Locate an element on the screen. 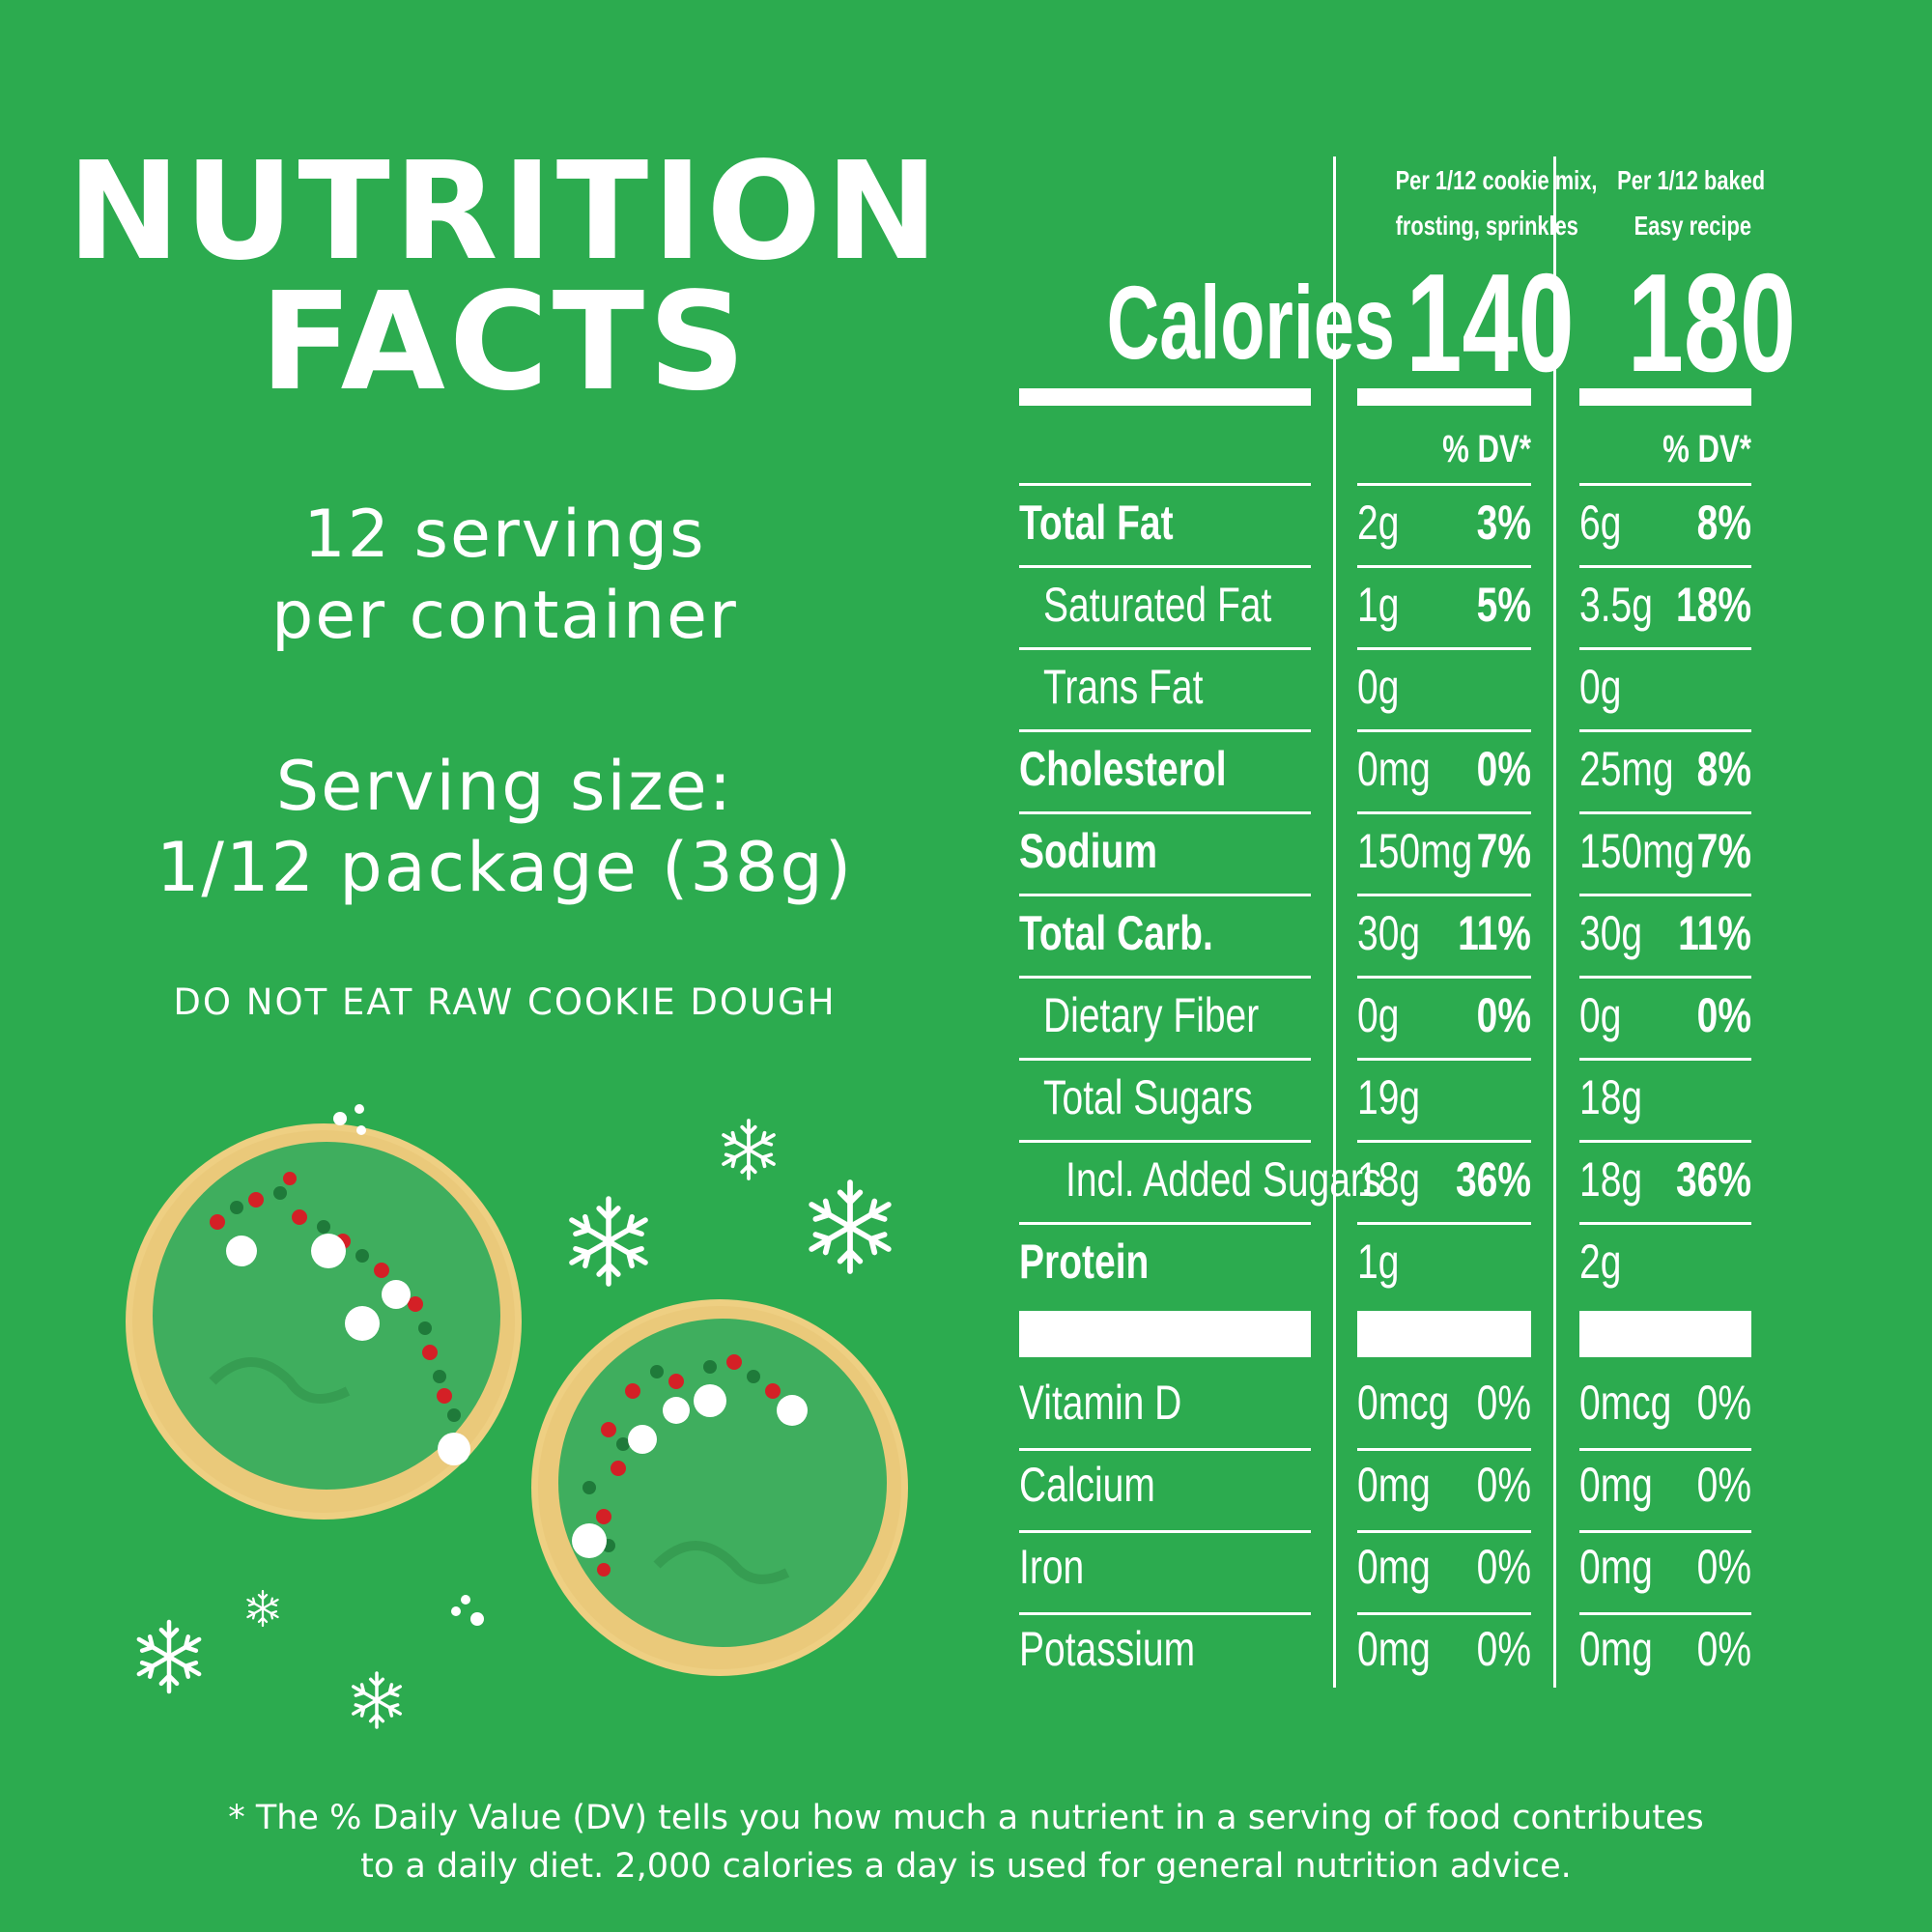  serving-size-line-2: 1/12 package (38g) is located at coordinates (505, 867).